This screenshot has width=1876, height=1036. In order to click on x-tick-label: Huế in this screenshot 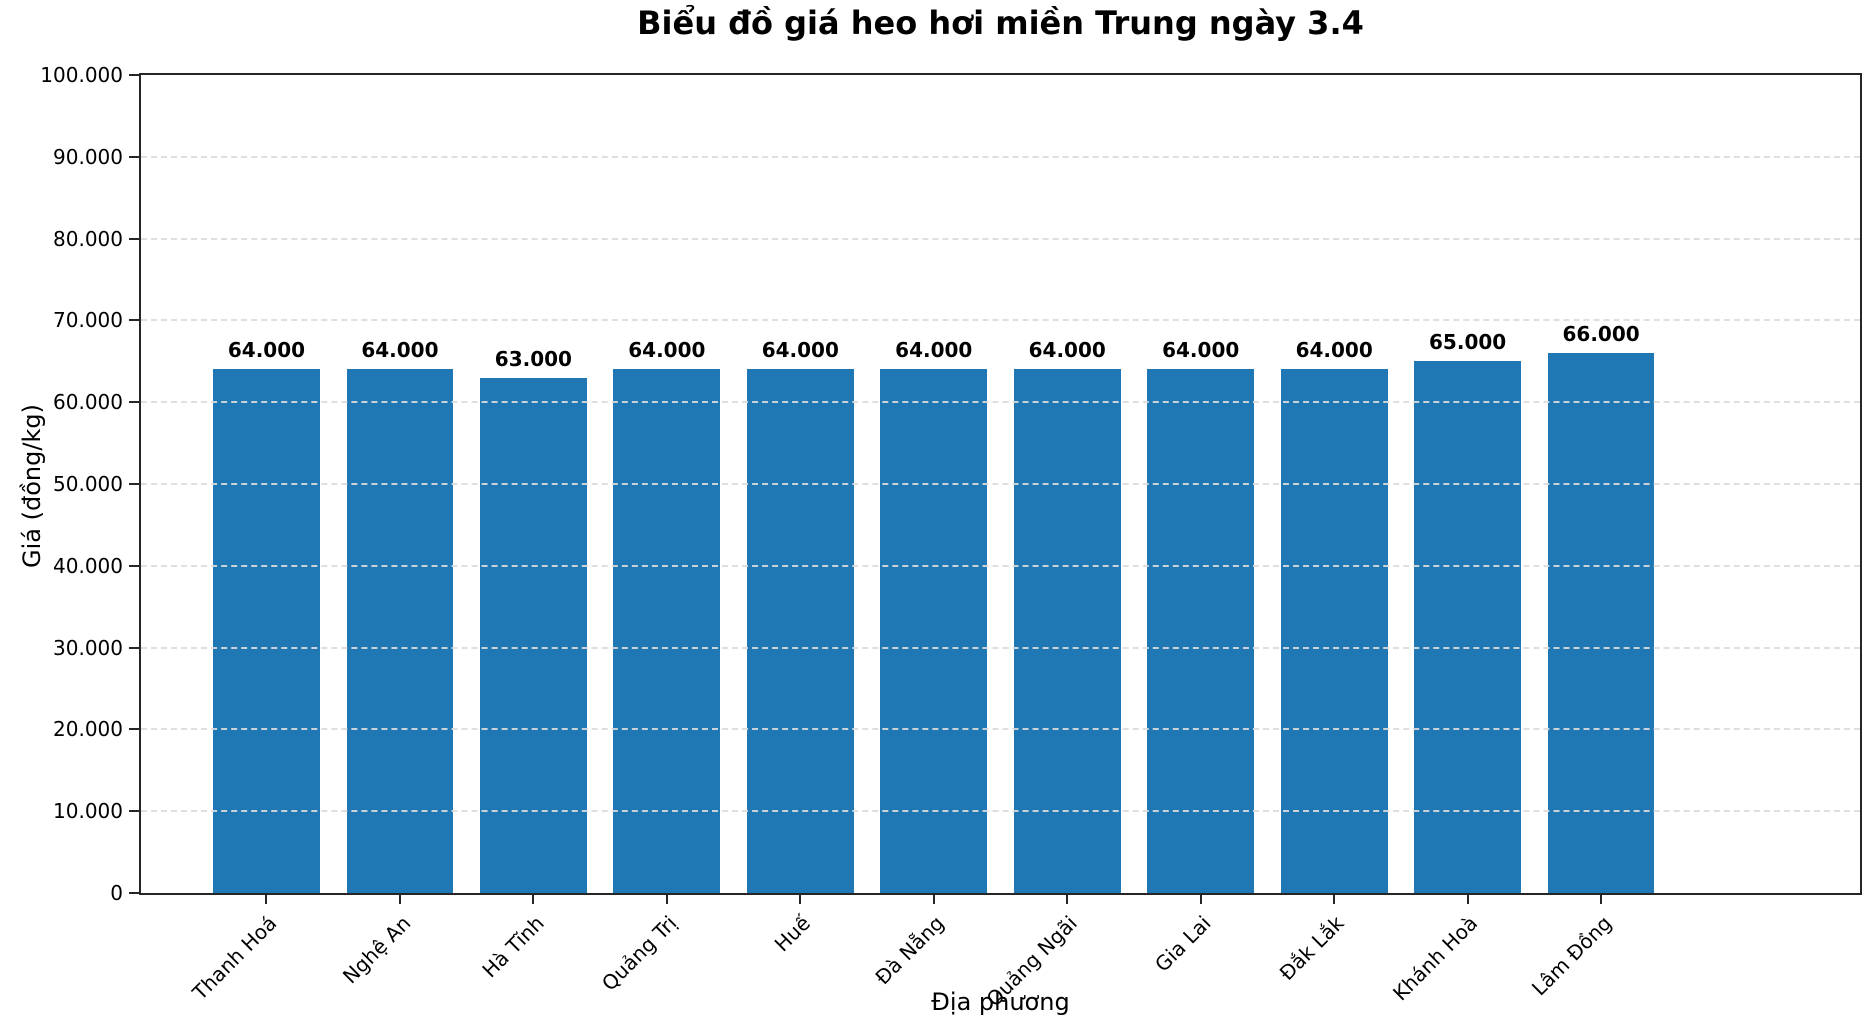, I will do `click(792, 934)`.